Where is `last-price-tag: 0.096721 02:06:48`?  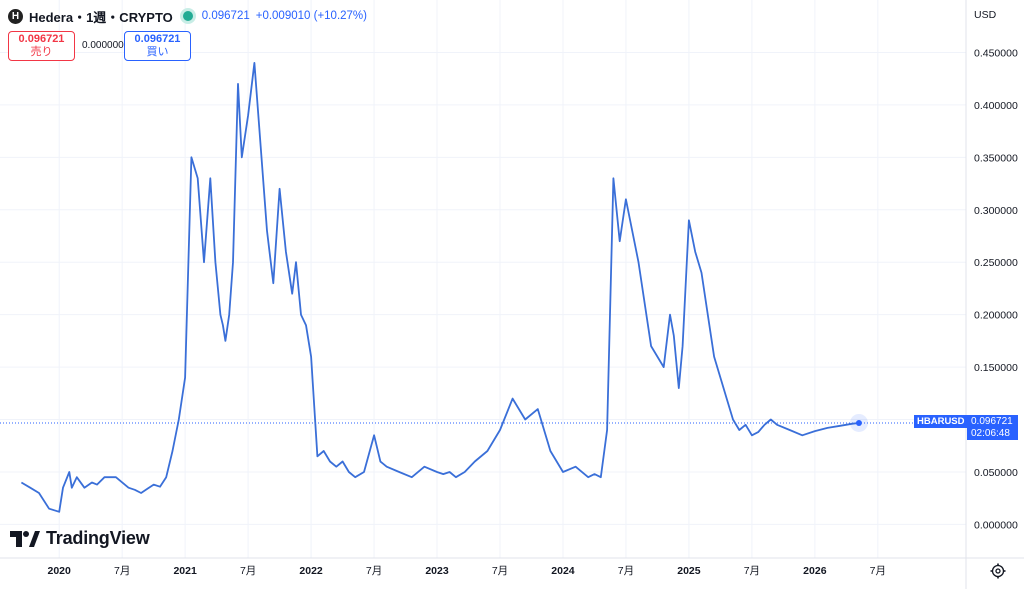
last-price-tag: 0.096721 02:06:48 is located at coordinates (992, 427).